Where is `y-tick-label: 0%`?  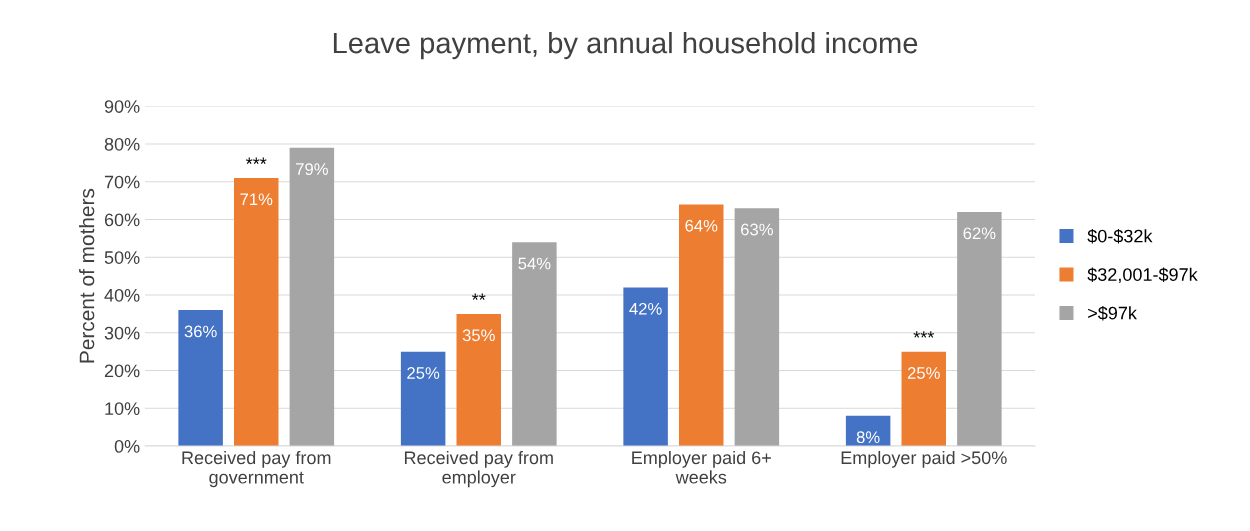
y-tick-label: 0% is located at coordinates (127, 446).